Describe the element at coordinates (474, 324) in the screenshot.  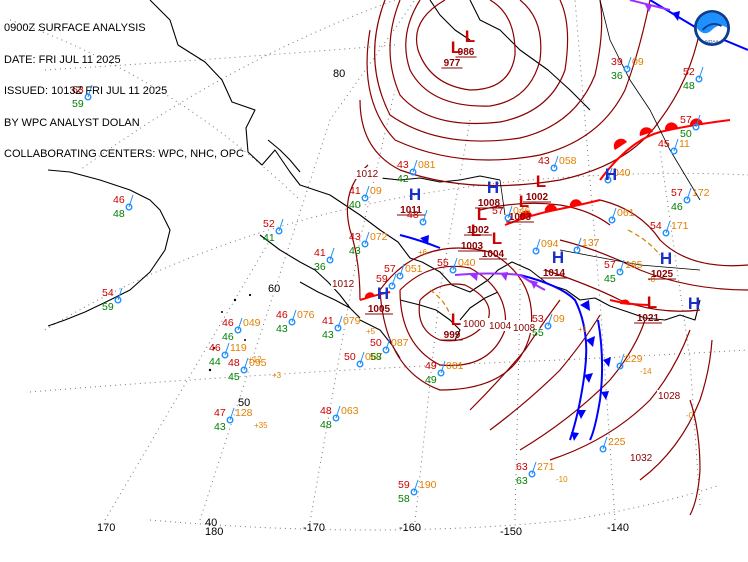
I see `isobar-label: 1000` at that location.